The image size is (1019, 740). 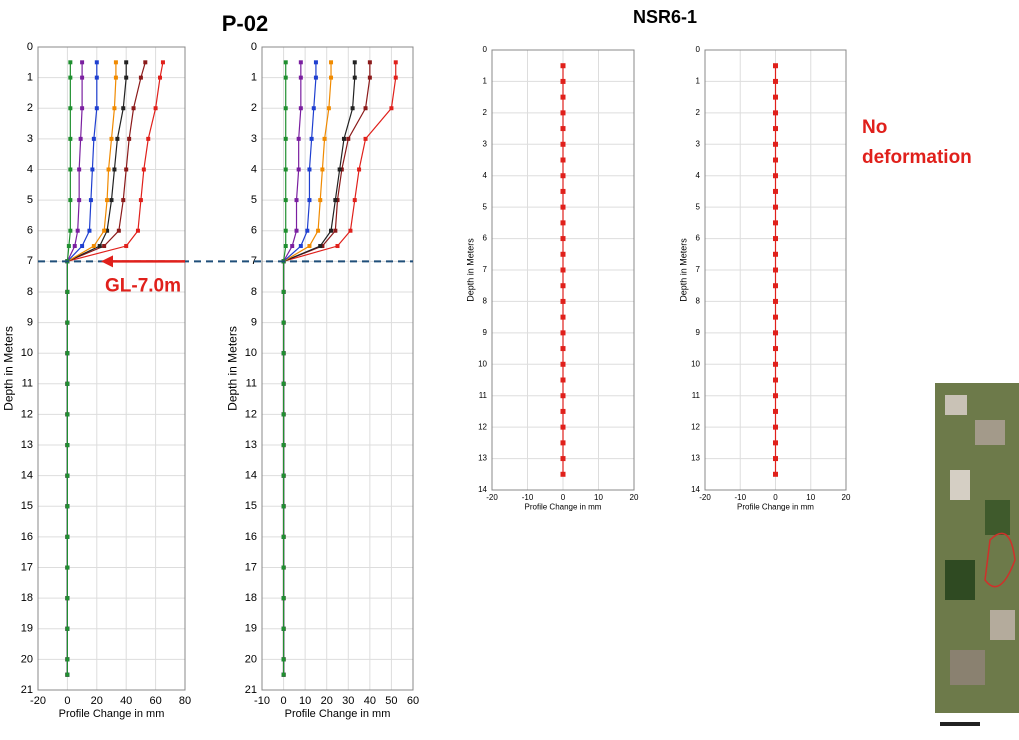 What do you see at coordinates (155, 701) in the screenshot?
I see `x-tick-label: 60` at bounding box center [155, 701].